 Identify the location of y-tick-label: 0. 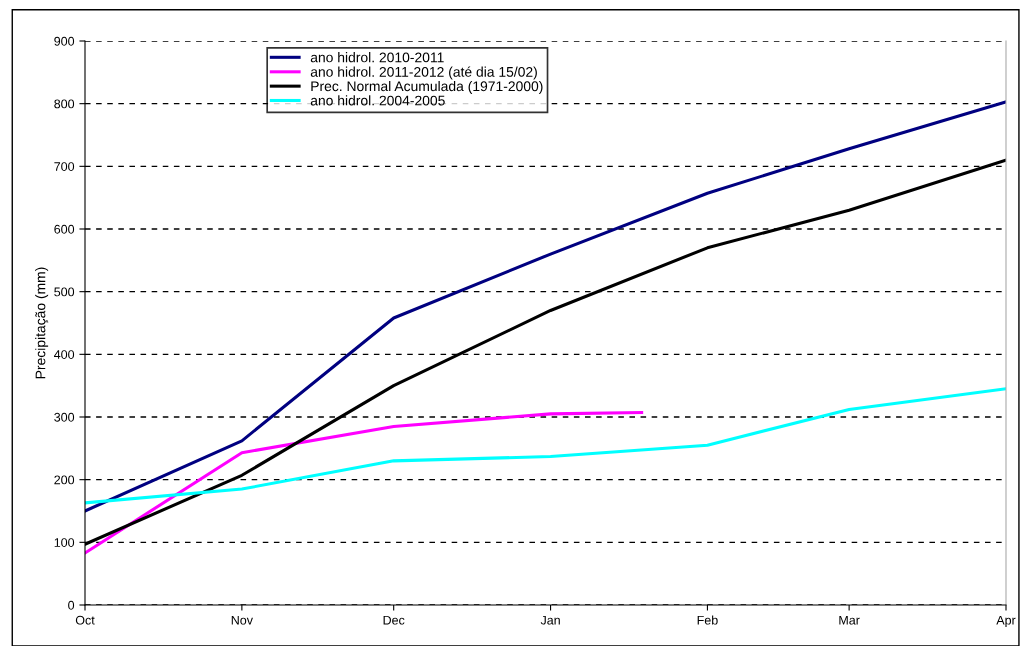
(71, 605).